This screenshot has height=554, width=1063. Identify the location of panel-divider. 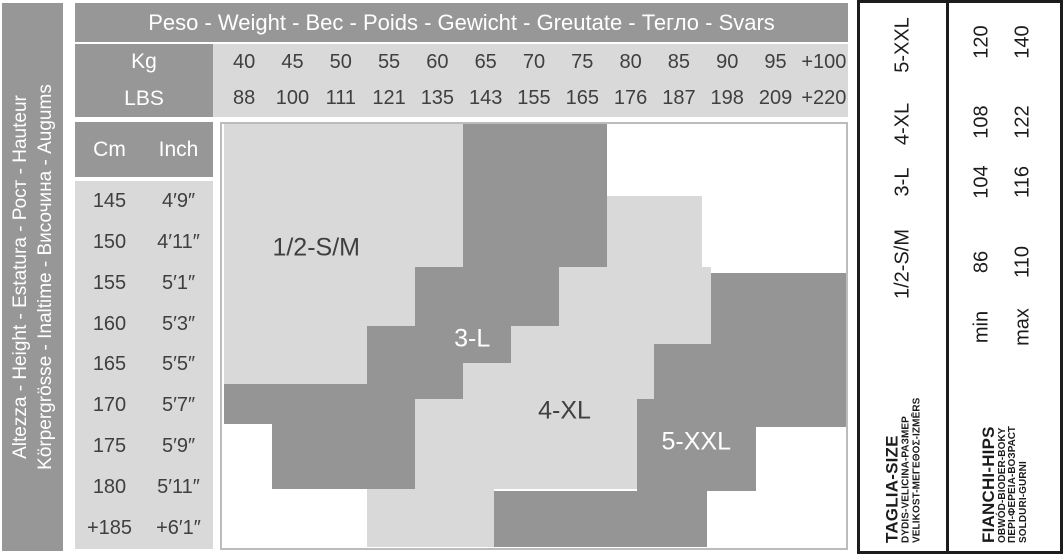
(947, 277).